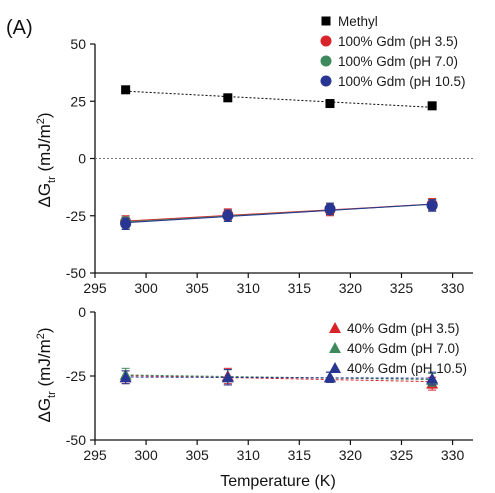 Image resolution: width=495 pixels, height=493 pixels. What do you see at coordinates (78, 44) in the screenshot?
I see `y-tick-label: 50` at bounding box center [78, 44].